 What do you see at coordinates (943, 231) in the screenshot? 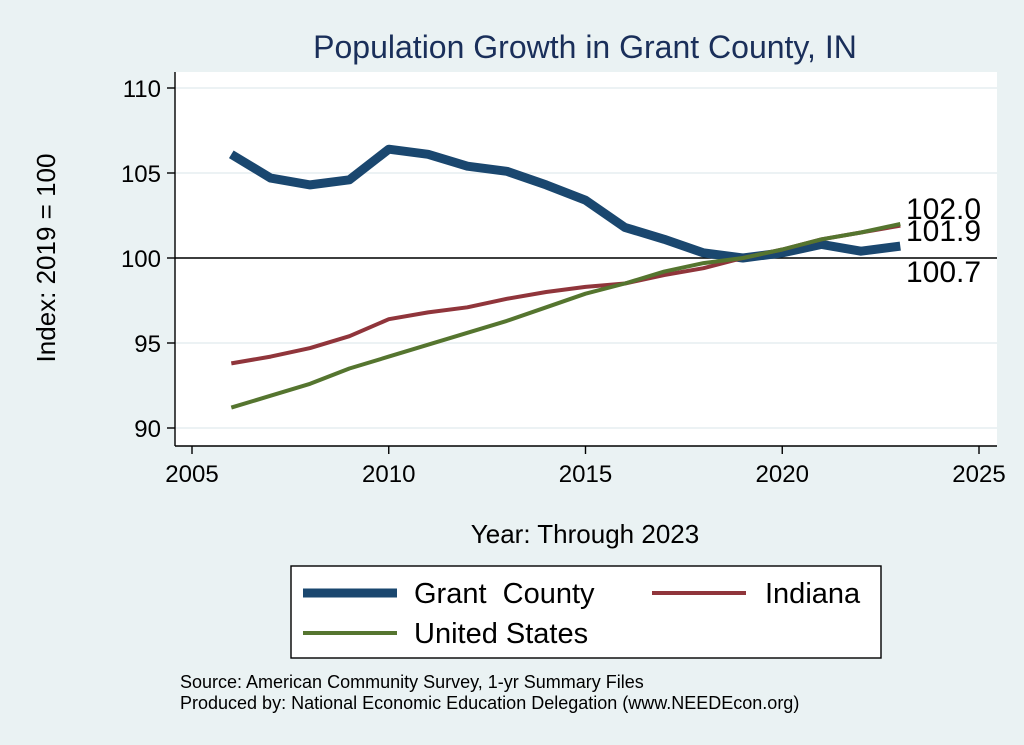
I see `end-label-indiana: 101.9` at bounding box center [943, 231].